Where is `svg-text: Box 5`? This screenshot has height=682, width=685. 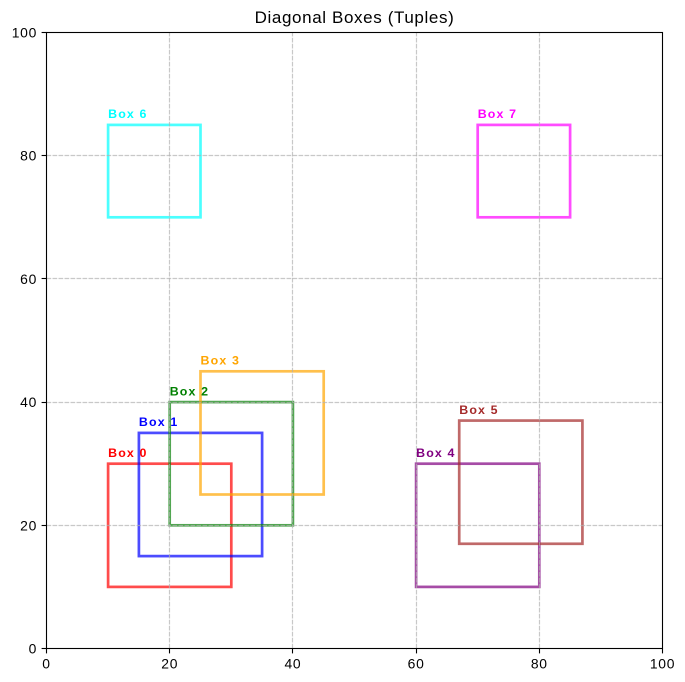 svg-text: Box 5 is located at coordinates (479, 410).